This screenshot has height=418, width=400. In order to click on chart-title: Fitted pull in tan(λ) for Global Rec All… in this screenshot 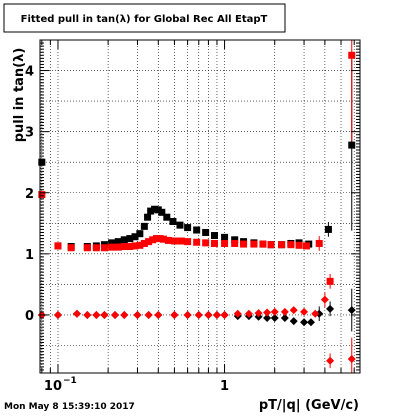, I will do `click(144, 19)`.